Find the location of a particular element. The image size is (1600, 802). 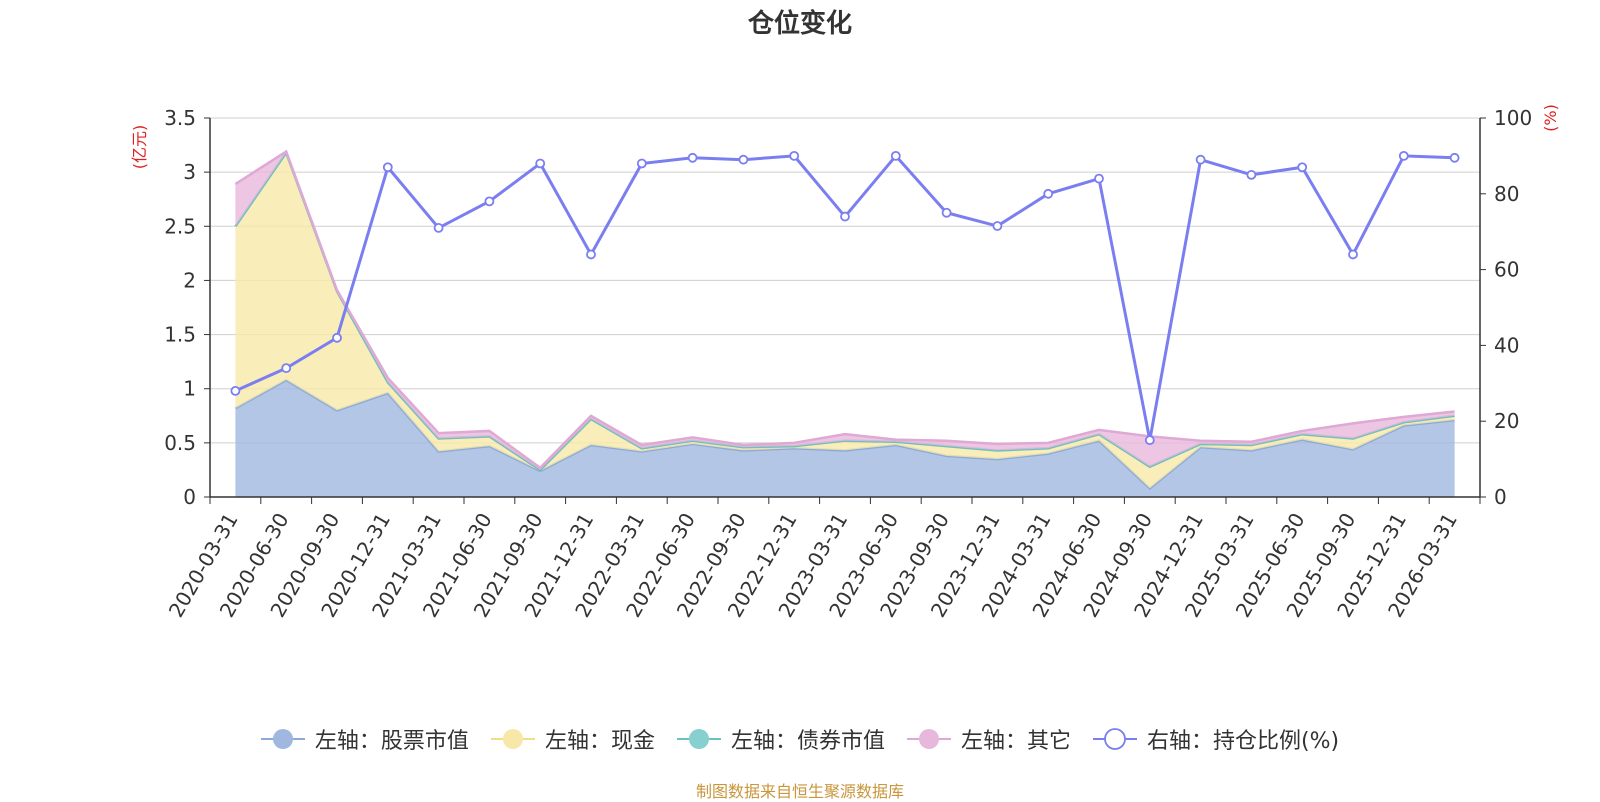

data-source-note: 制图数据来自恒生聚源数据库 is located at coordinates (799, 791).